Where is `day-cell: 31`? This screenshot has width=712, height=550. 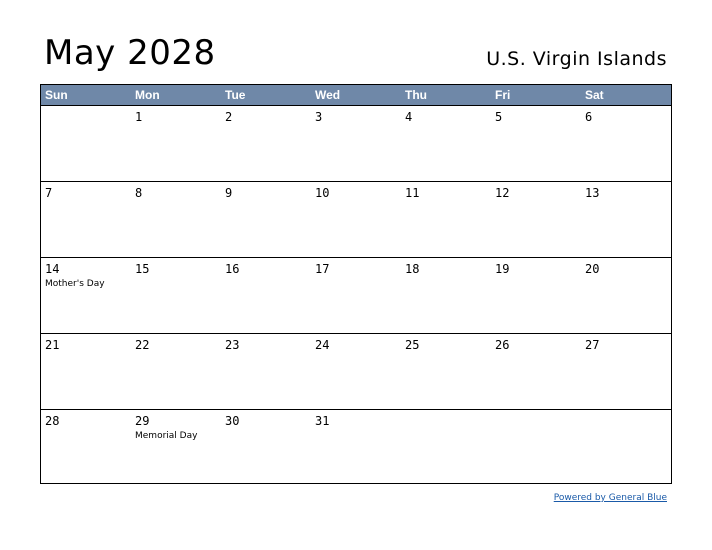
day-cell: 31 is located at coordinates (356, 448).